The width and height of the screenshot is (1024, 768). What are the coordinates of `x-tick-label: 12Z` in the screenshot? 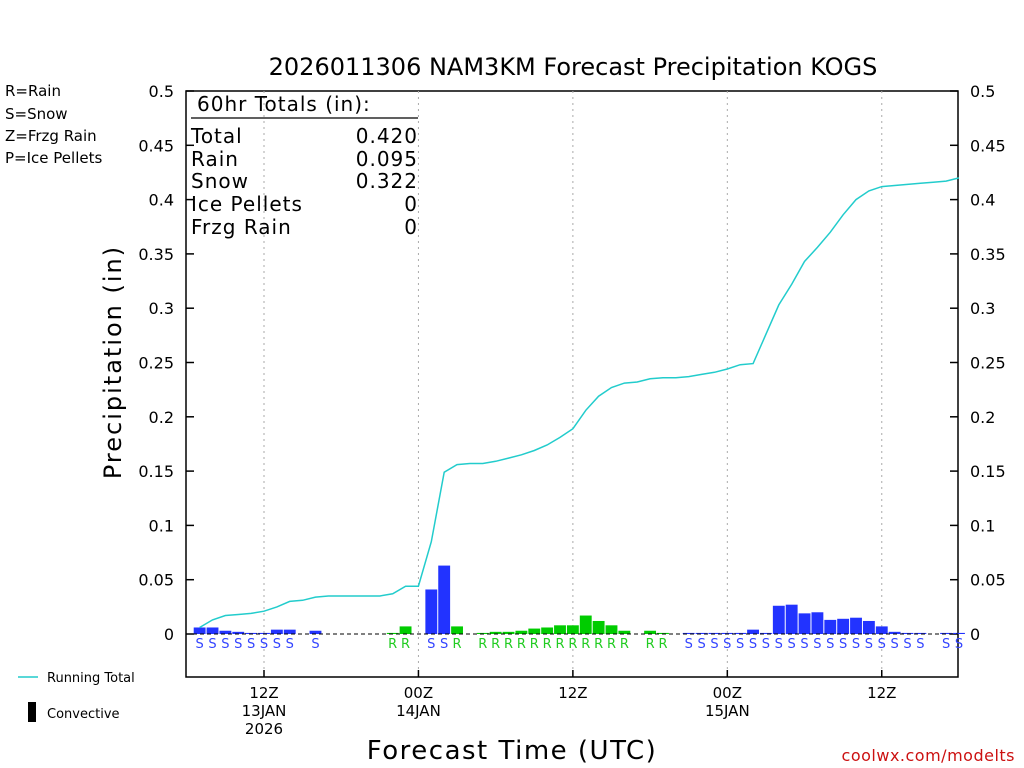 It's located at (572, 693).